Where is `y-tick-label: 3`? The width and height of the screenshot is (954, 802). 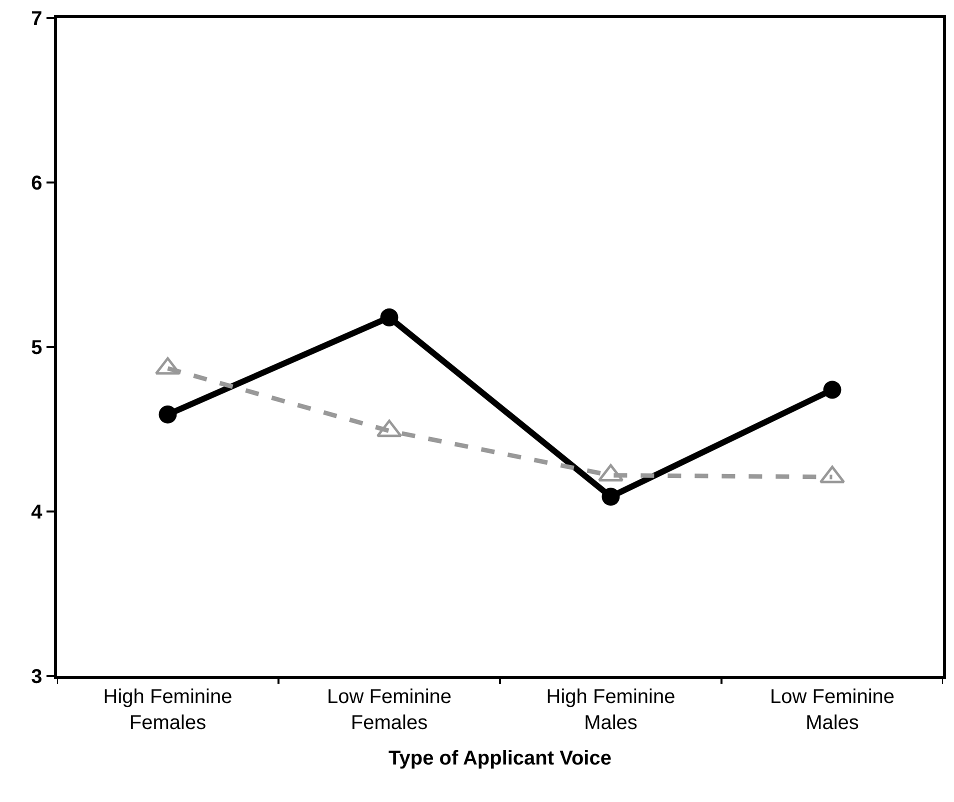 y-tick-label: 3 is located at coordinates (36, 677).